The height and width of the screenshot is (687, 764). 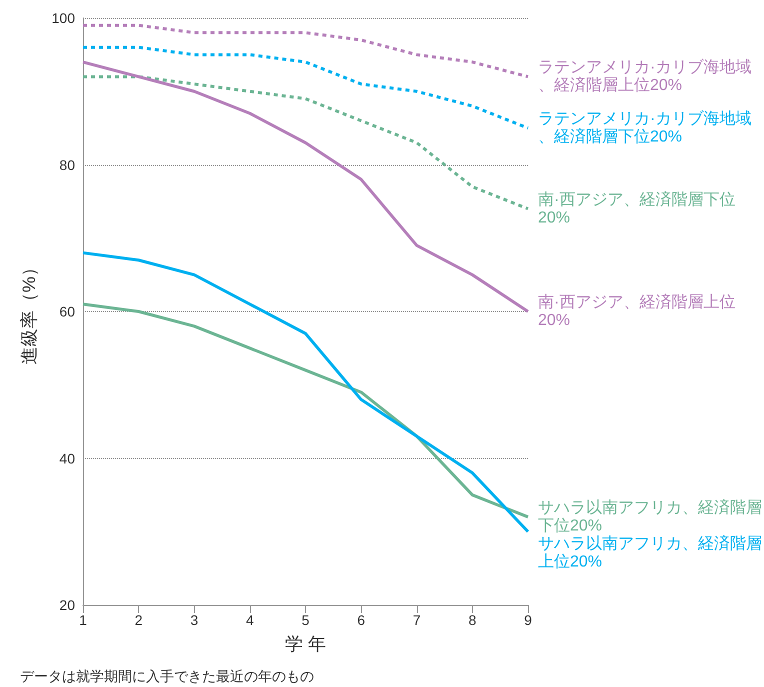 What do you see at coordinates (650, 516) in the screenshot?
I see `series-label: サハラ以南アフリカ、経済階層下位20%` at bounding box center [650, 516].